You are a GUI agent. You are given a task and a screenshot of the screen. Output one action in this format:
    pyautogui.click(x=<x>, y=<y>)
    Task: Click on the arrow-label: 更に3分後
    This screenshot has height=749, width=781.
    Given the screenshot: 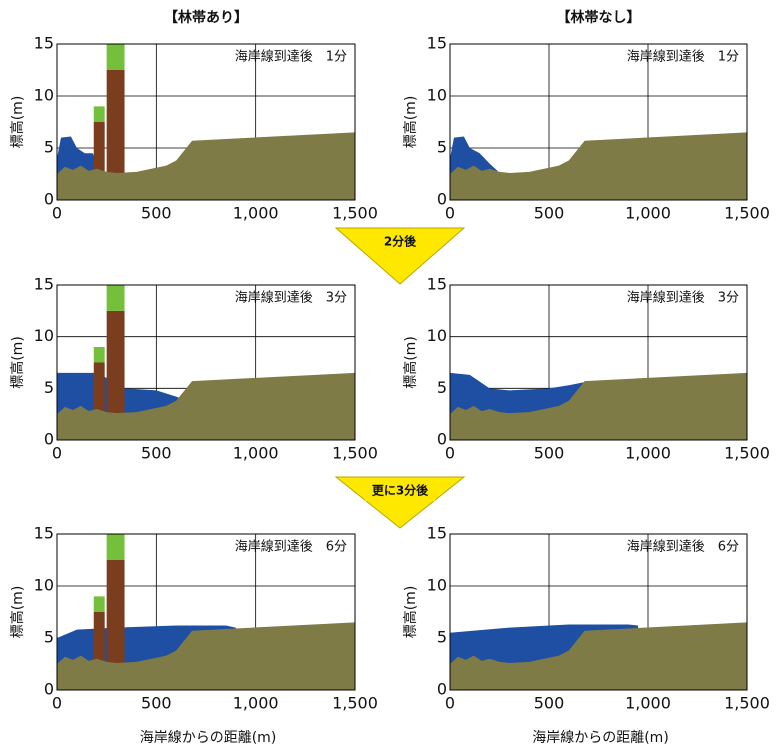 What is the action you would take?
    pyautogui.click(x=400, y=490)
    